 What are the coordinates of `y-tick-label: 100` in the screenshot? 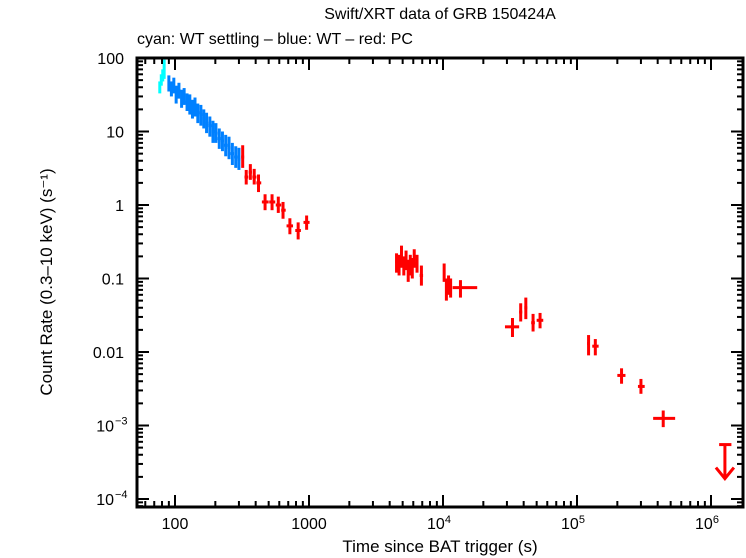 It's located at (110, 59).